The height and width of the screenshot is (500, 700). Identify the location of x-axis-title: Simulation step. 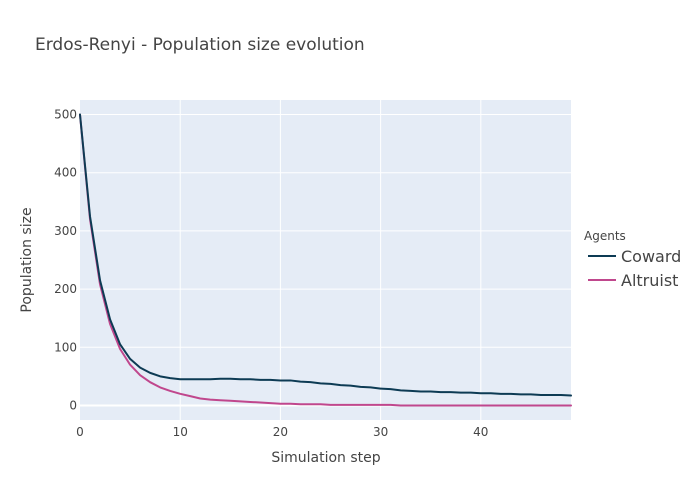
(325, 458).